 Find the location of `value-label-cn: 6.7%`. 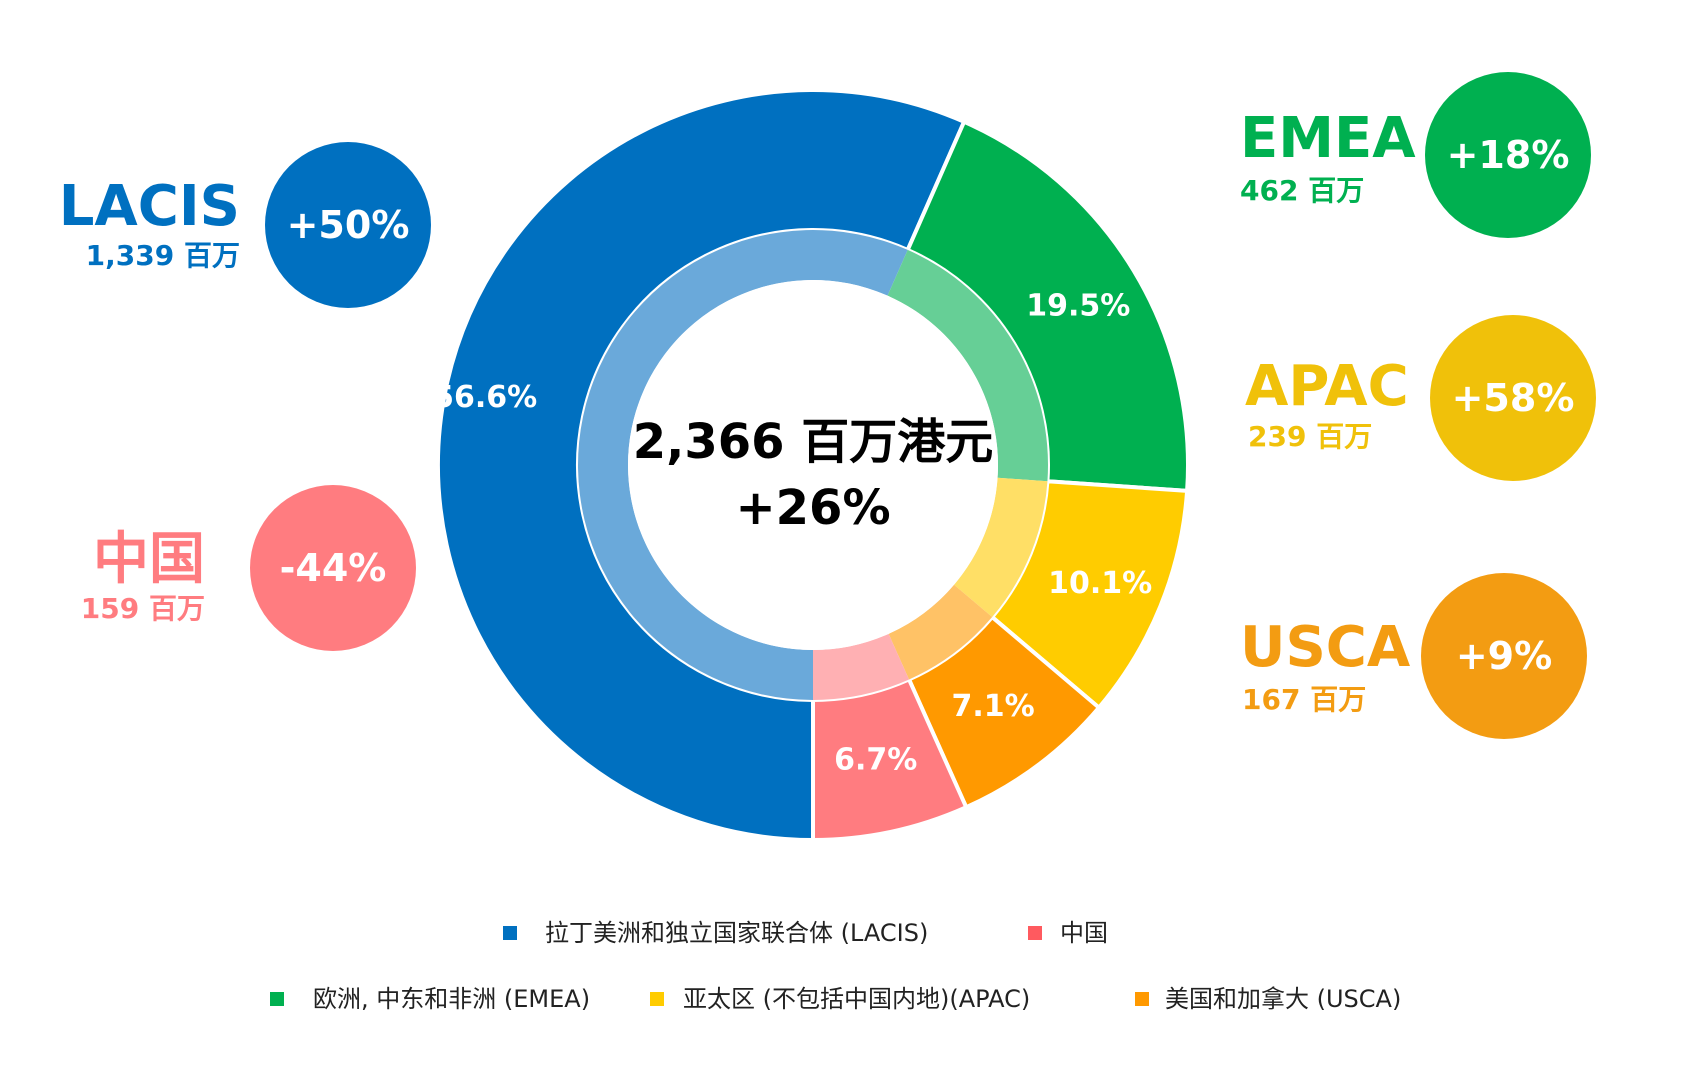

value-label-cn: 6.7% is located at coordinates (875, 759).